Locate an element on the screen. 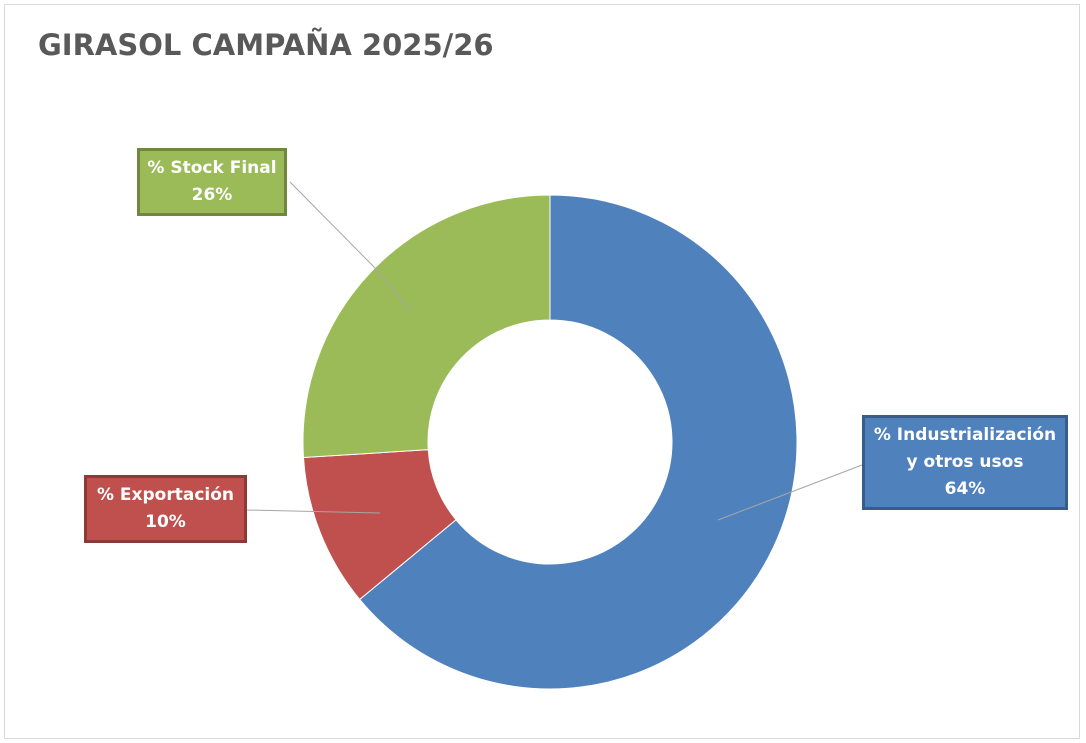 The width and height of the screenshot is (1086, 743). label-category: % Stock Final is located at coordinates (212, 168).